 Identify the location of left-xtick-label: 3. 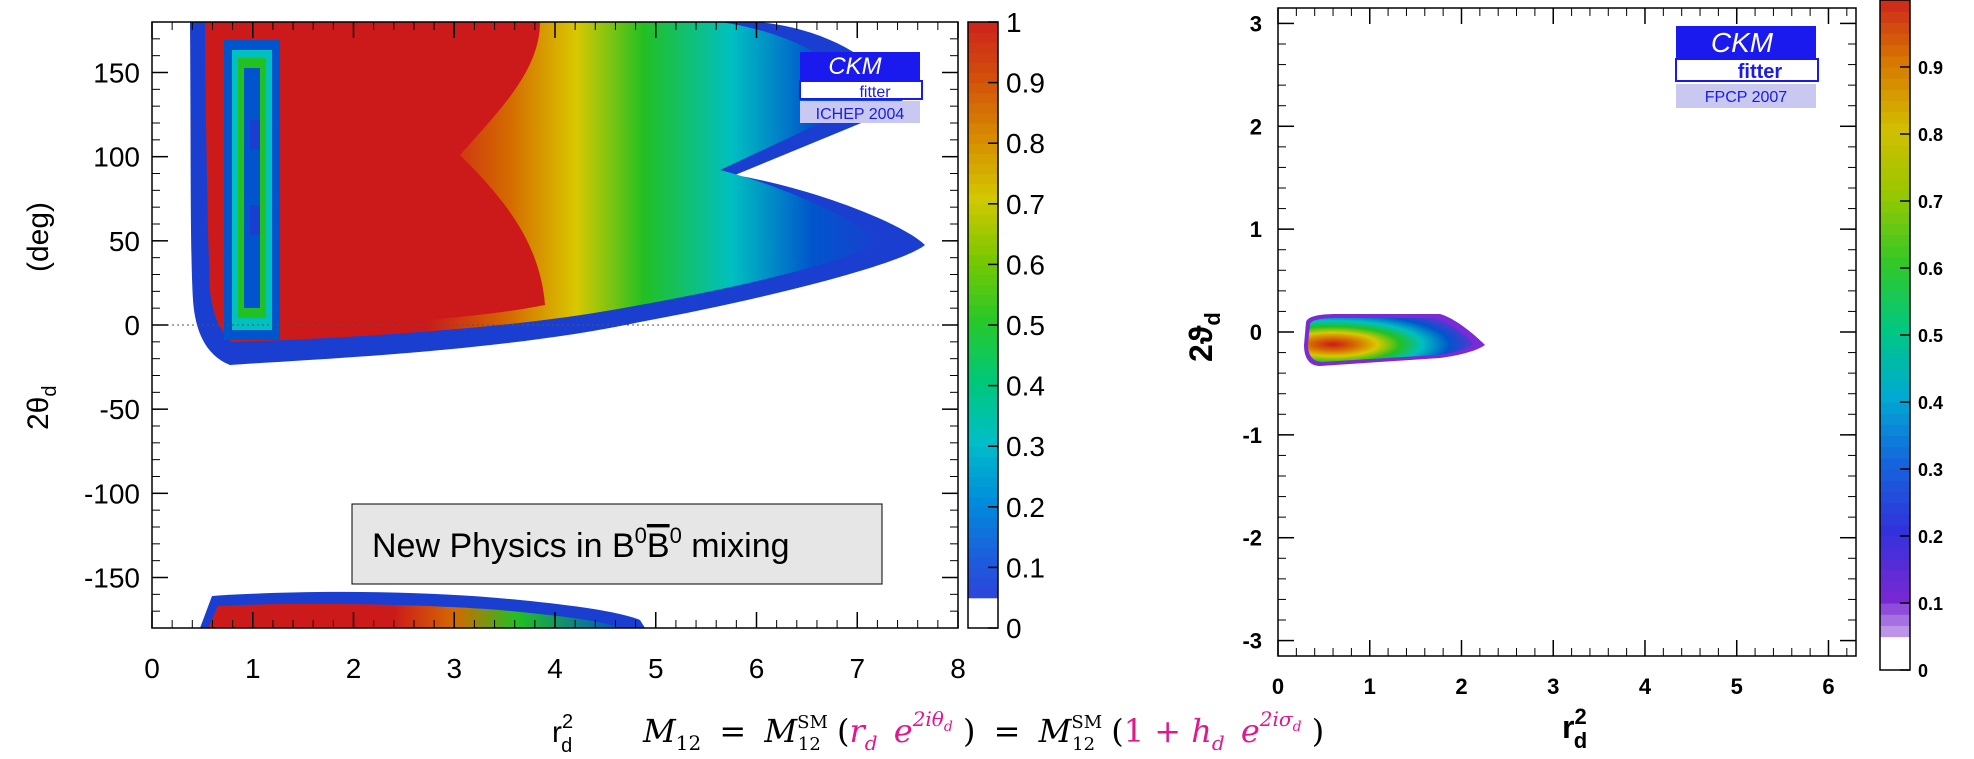
(454, 668).